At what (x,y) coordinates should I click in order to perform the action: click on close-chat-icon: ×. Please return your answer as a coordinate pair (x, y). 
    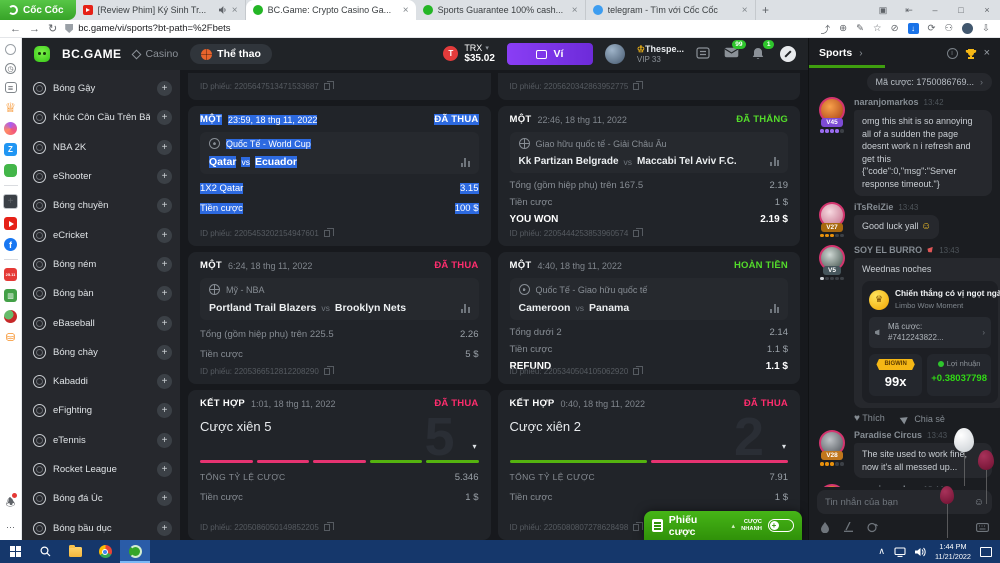
    Looking at the image, I should click on (986, 53).